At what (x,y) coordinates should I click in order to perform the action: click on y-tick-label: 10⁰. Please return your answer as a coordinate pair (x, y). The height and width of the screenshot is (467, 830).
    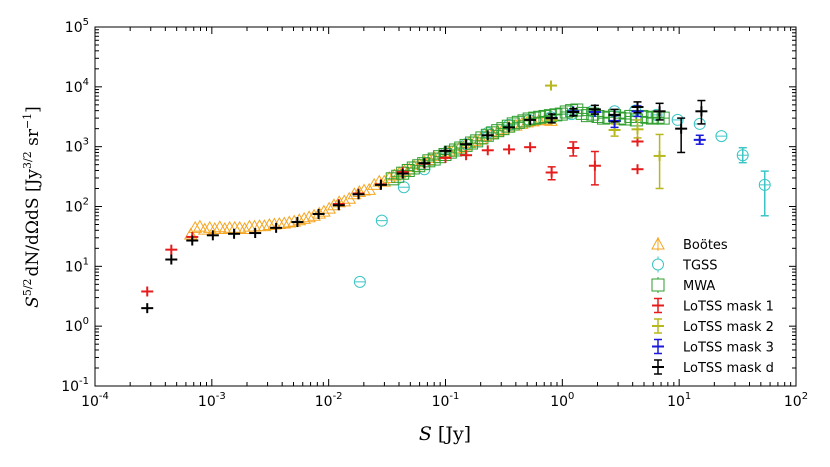
    Looking at the image, I should click on (77, 325).